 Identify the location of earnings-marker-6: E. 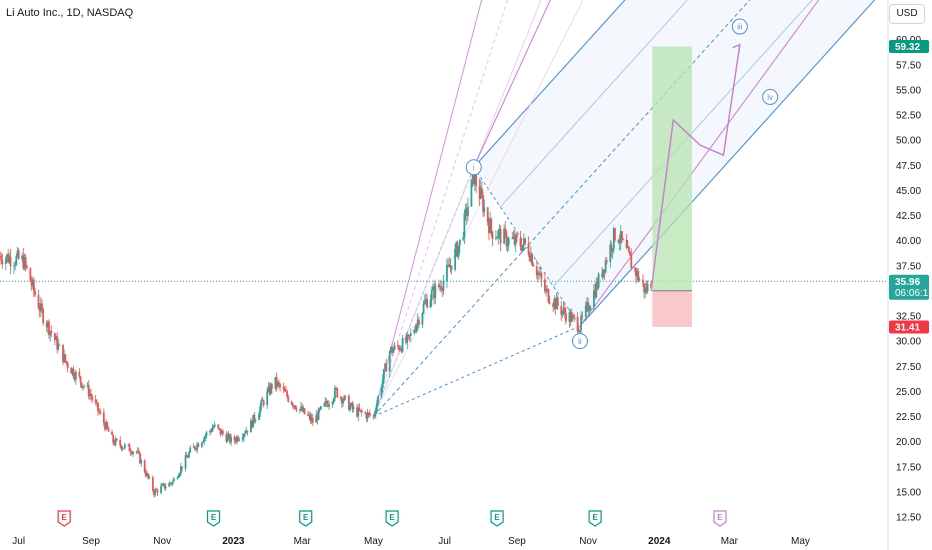
(720, 518).